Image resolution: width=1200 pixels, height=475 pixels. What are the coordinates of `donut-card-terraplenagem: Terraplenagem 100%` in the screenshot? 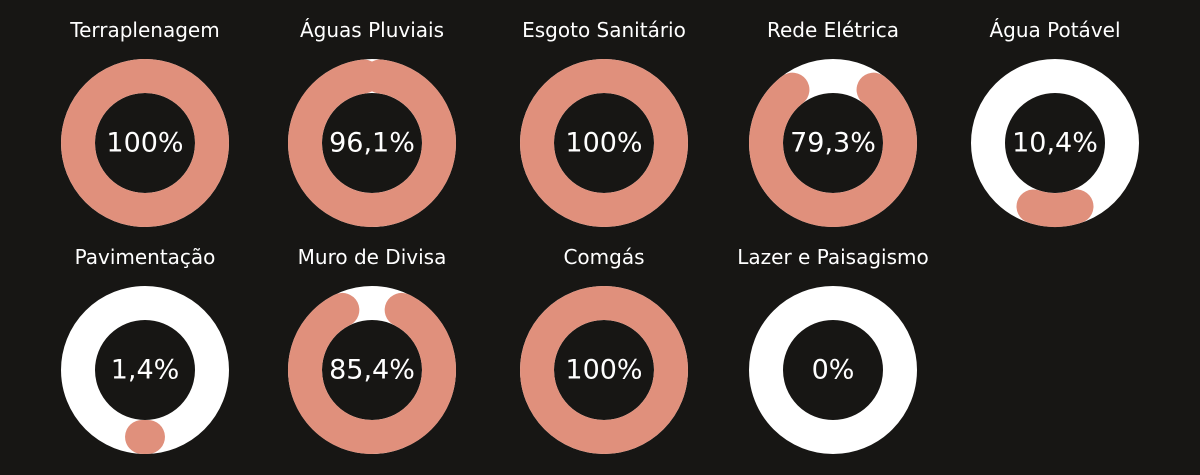 It's located at (145, 123).